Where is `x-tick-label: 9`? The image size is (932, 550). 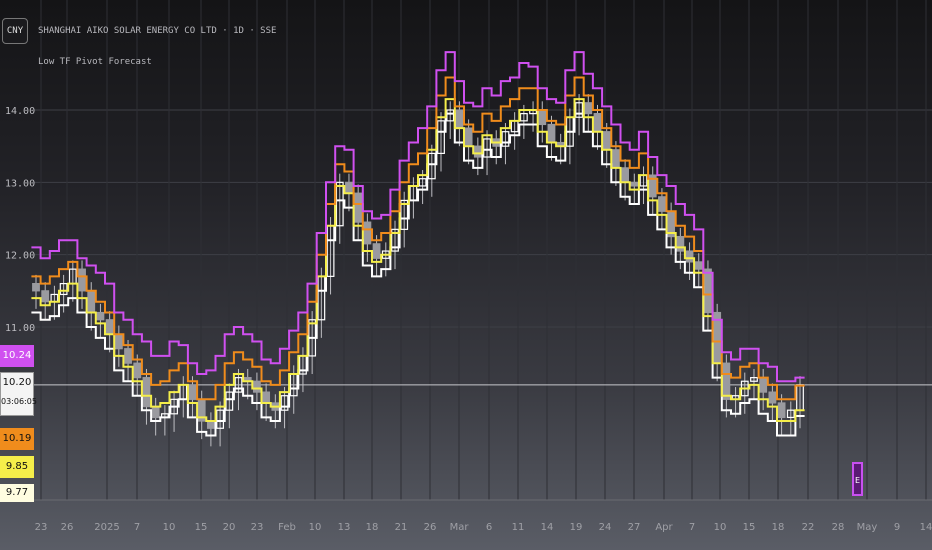
x-tick-label: 9 is located at coordinates (897, 527).